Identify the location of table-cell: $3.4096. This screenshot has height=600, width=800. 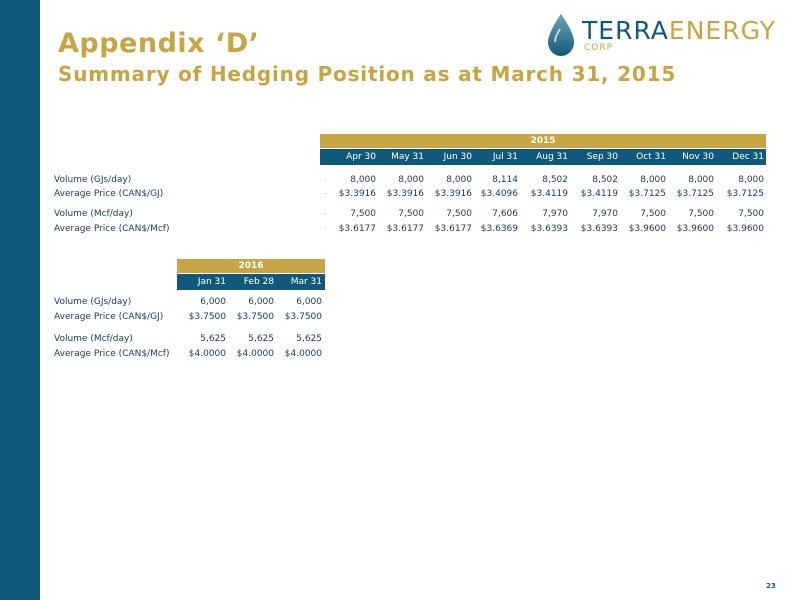
(499, 194).